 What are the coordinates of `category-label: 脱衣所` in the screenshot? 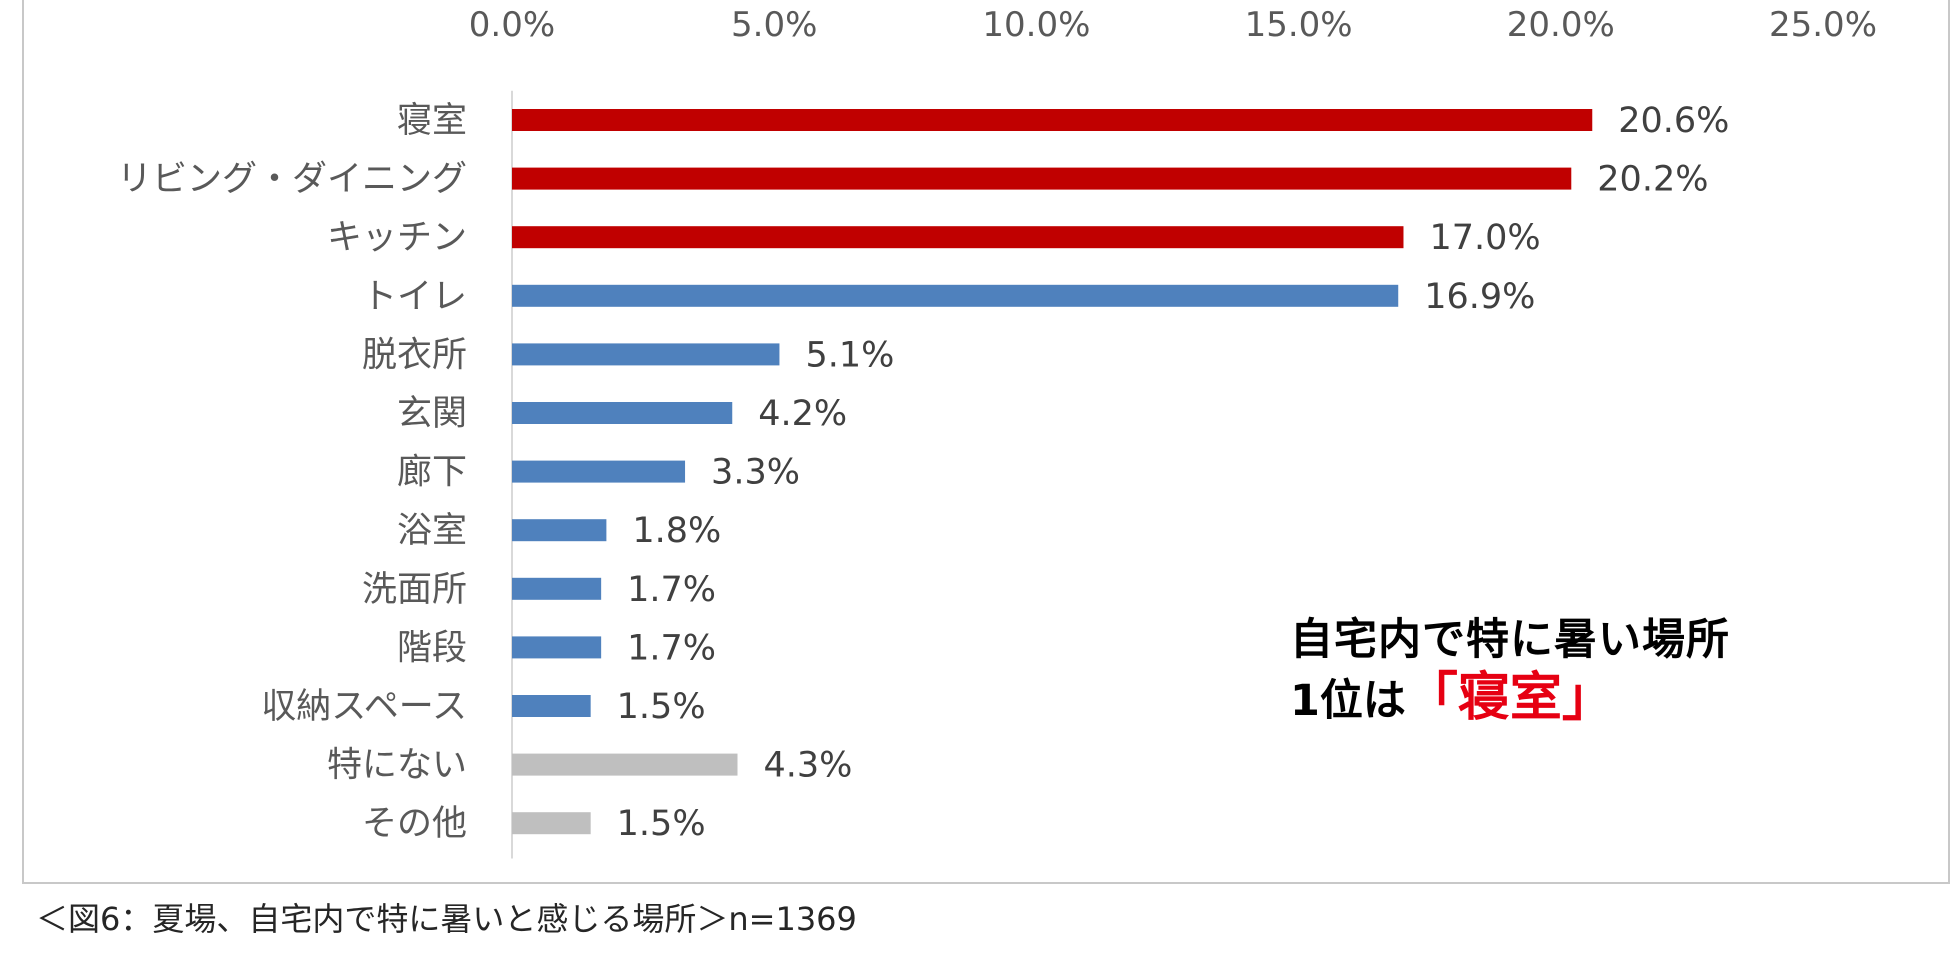 It's located at (414, 355).